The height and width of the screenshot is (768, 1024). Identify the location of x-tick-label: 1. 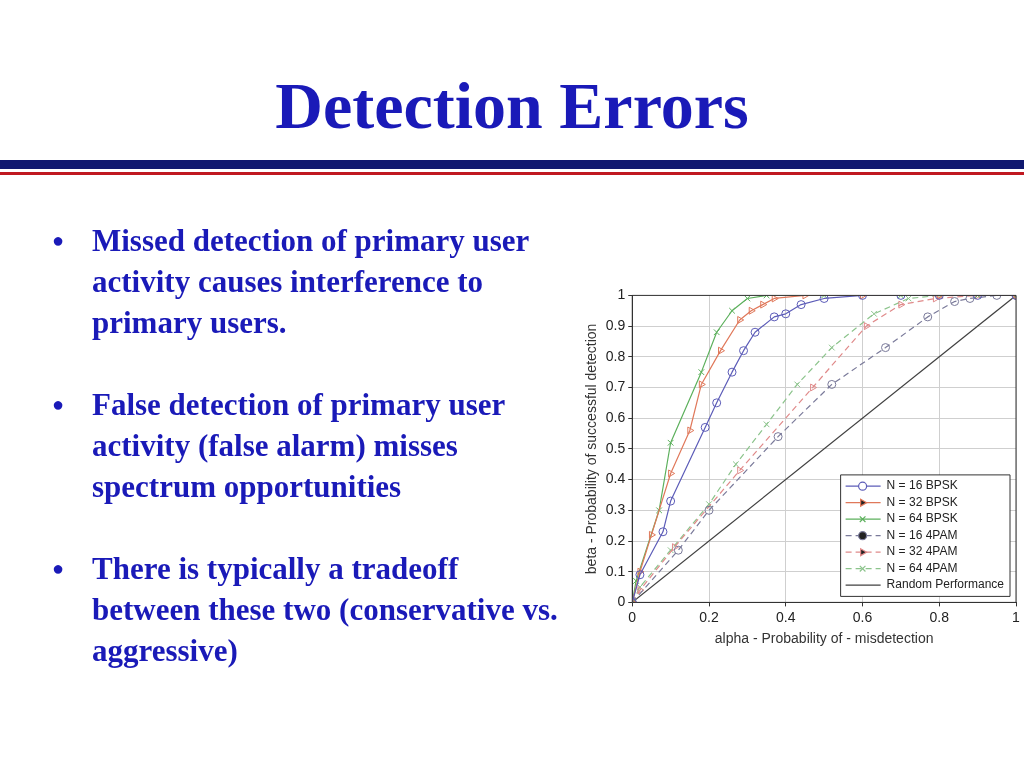
(1016, 616).